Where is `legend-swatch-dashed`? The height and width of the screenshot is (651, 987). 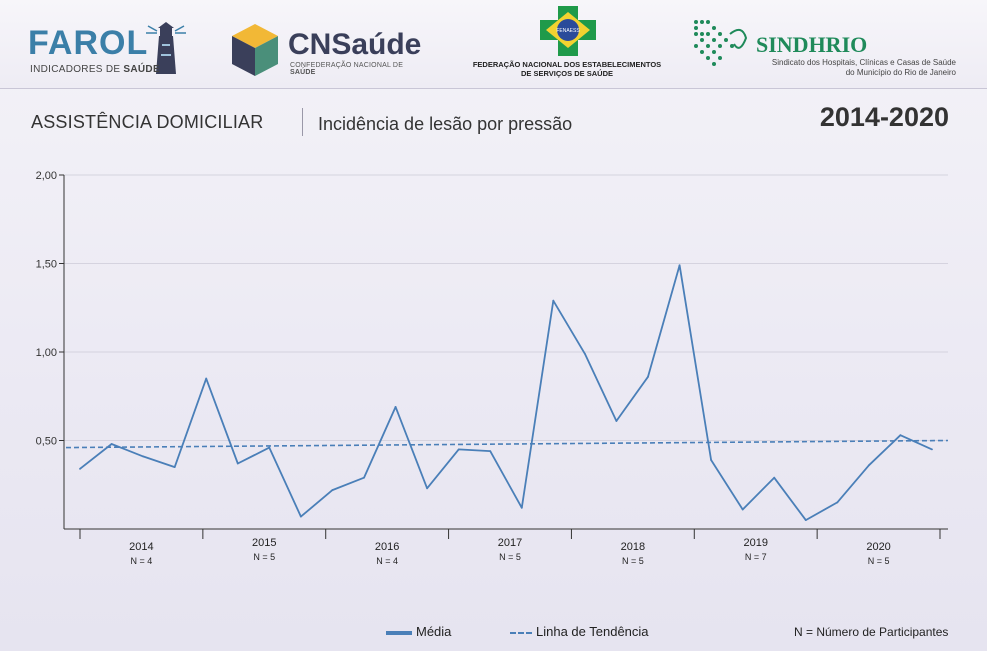
legend-swatch-dashed is located at coordinates (521, 632).